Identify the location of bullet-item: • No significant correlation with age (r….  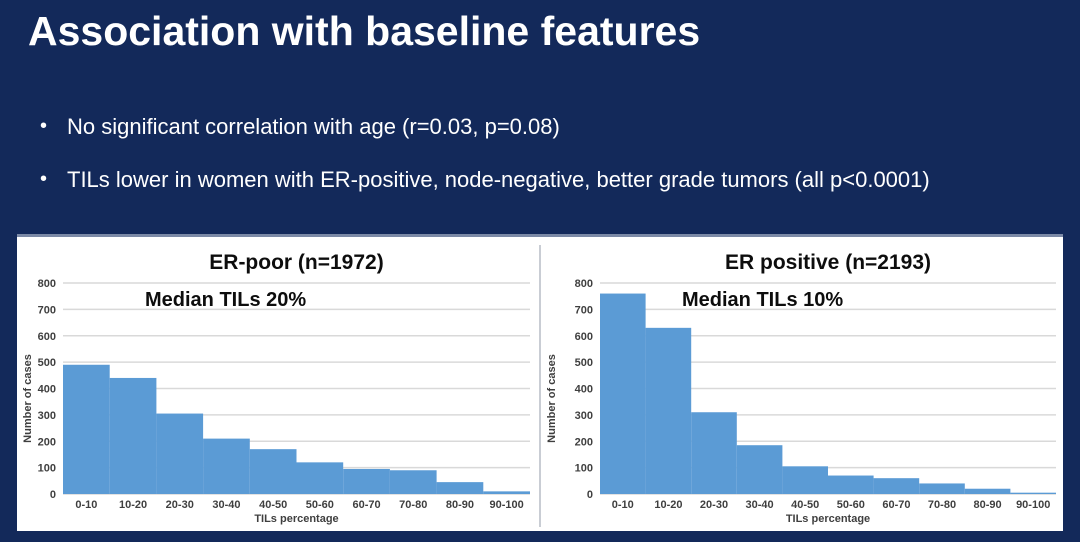
(485, 126).